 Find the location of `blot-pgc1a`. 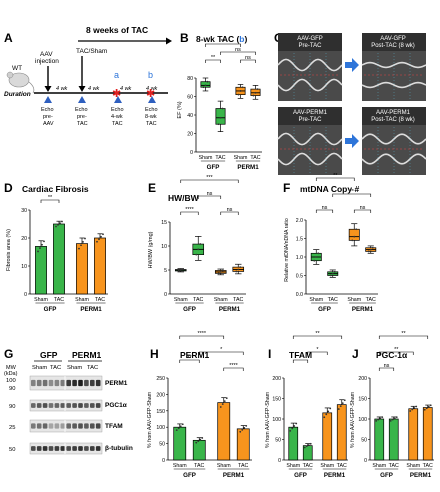

blot-pgc1a is located at coordinates (66, 405).